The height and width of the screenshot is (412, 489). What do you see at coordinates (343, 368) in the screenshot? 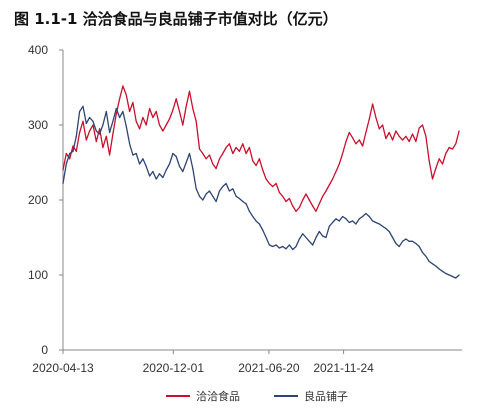
I see `x-tick-label: 2021-11-24` at bounding box center [343, 368].